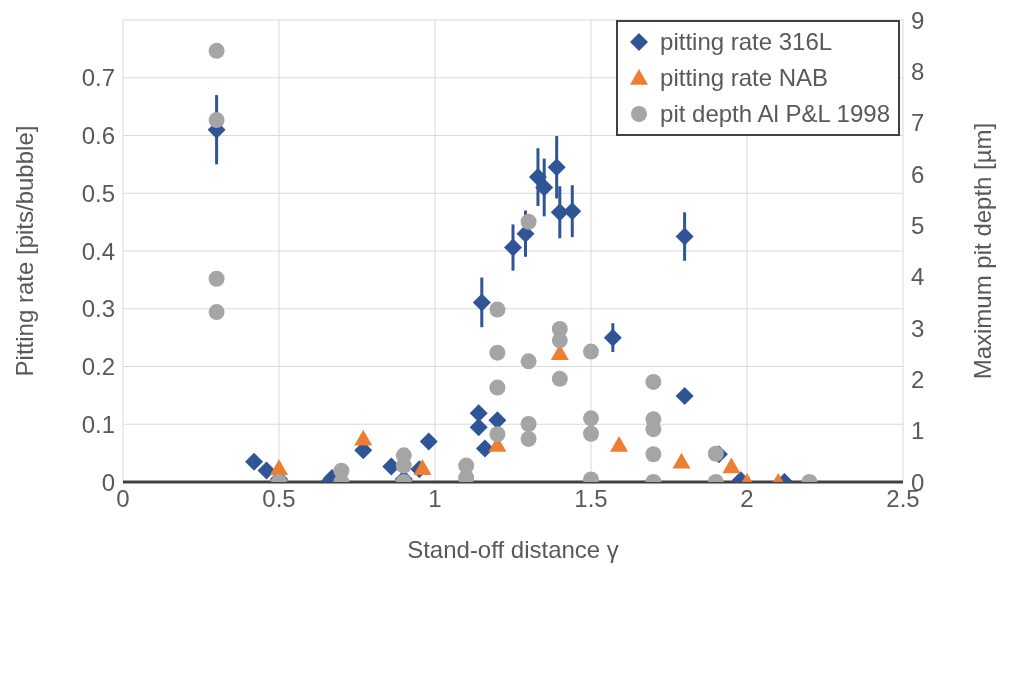  What do you see at coordinates (918, 225) in the screenshot?
I see `y2-tick-label: 5` at bounding box center [918, 225].